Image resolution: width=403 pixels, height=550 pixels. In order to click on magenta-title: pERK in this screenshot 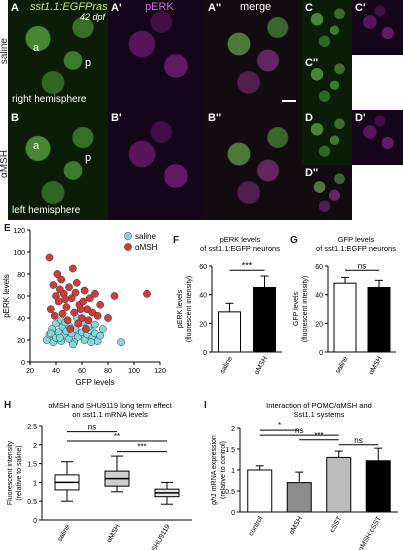, I will do `click(159, 7)`.